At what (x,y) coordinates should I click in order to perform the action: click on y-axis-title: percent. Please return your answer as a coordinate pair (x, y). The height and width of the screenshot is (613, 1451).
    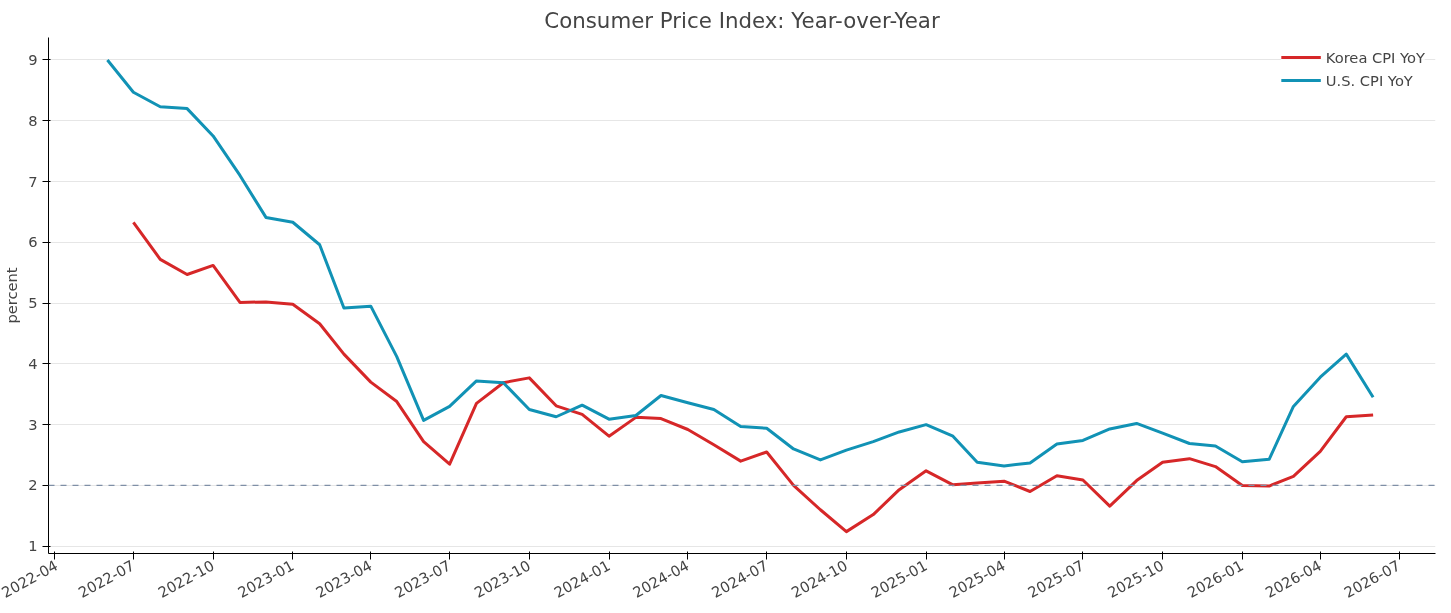
    Looking at the image, I should click on (12, 295).